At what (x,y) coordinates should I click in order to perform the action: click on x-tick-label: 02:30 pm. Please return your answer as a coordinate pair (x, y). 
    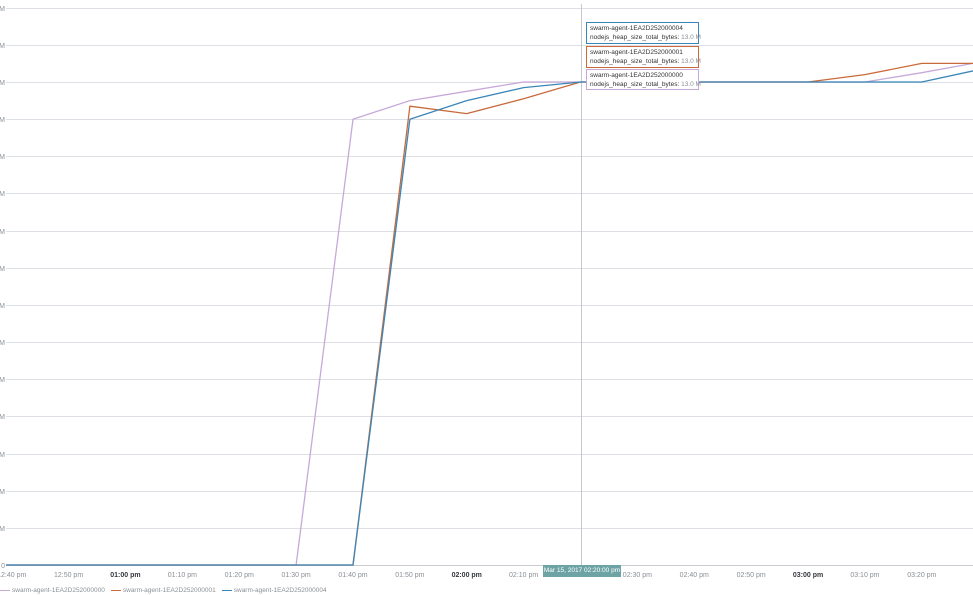
    Looking at the image, I should click on (637, 575).